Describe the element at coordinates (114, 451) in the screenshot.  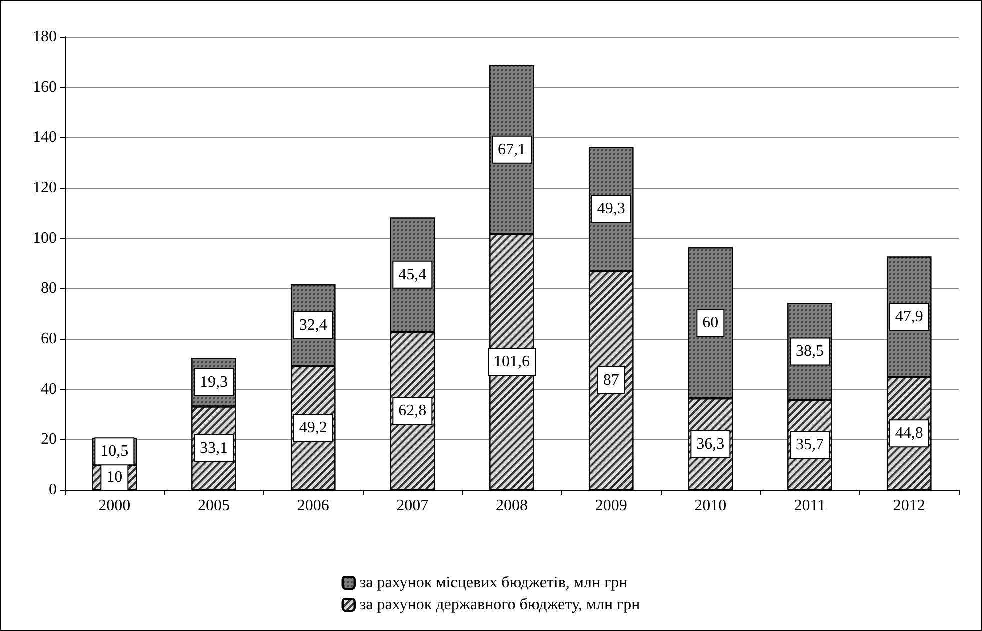
I see `data-label: 10,5` at that location.